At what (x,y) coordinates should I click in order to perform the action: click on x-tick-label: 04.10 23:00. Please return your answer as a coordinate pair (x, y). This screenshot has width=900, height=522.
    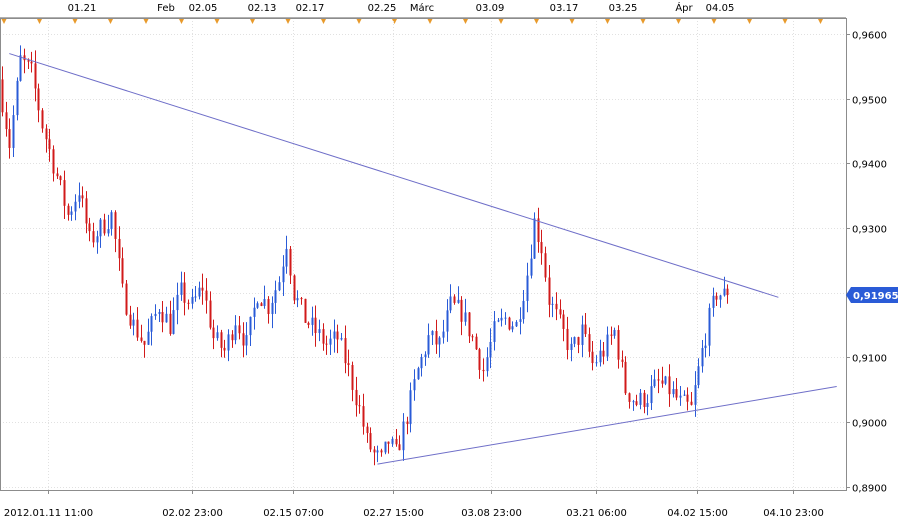
    Looking at the image, I should click on (793, 513).